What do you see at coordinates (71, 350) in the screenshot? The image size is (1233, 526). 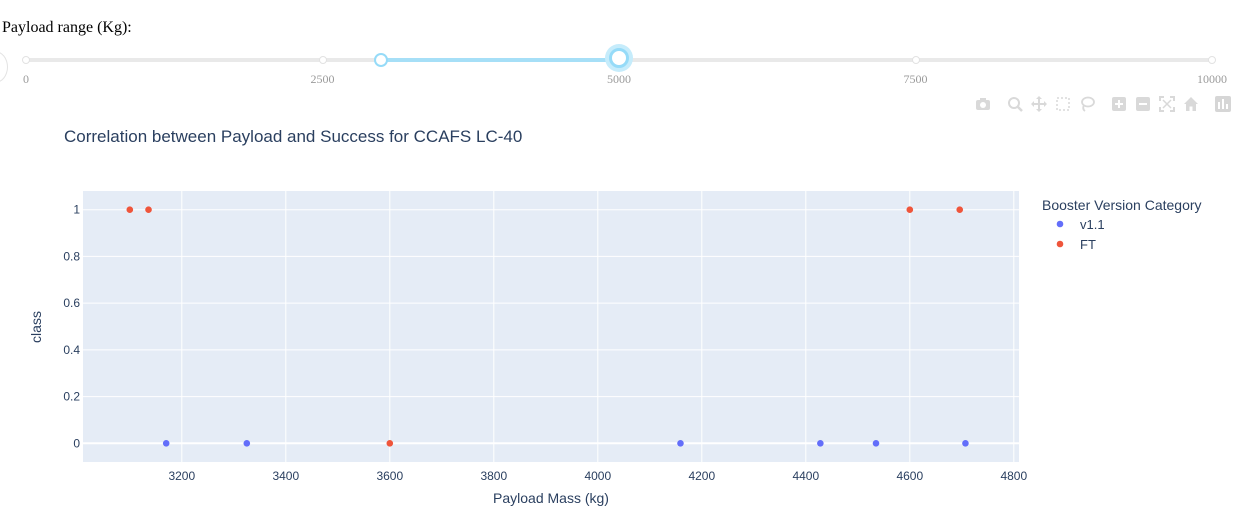 I see `y-tick-label: 0.4` at bounding box center [71, 350].